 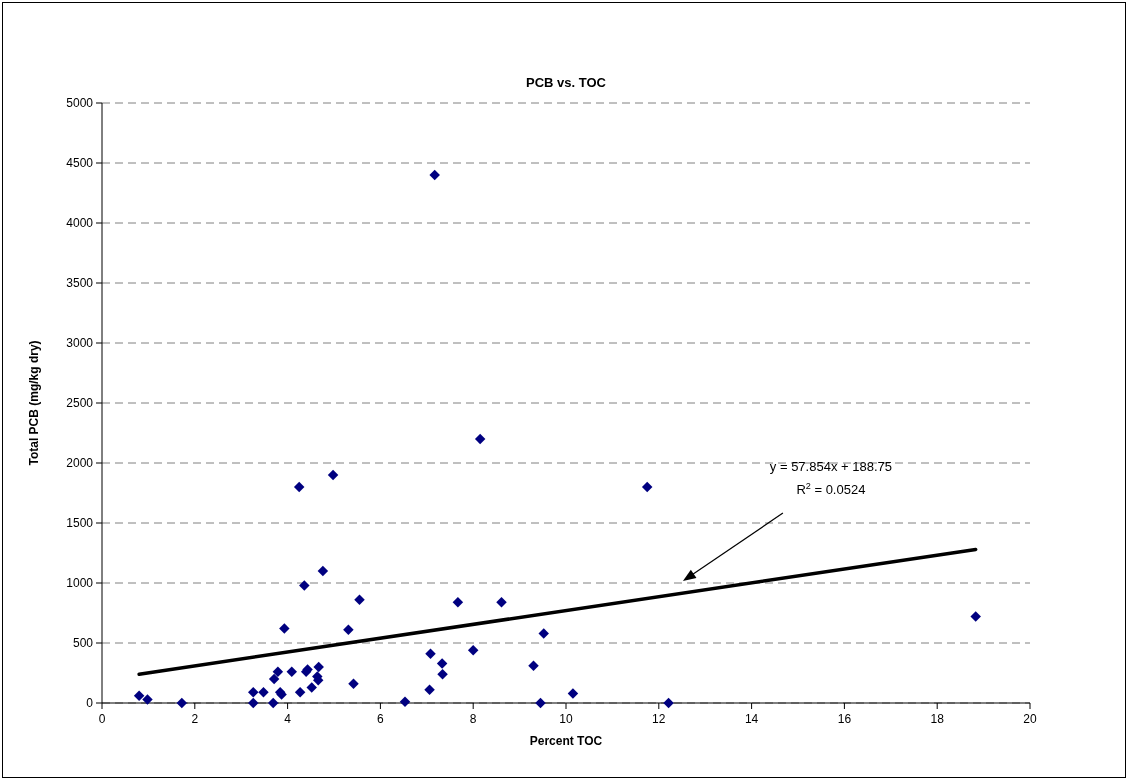 What do you see at coordinates (80, 523) in the screenshot?
I see `y-tick-label: 1500` at bounding box center [80, 523].